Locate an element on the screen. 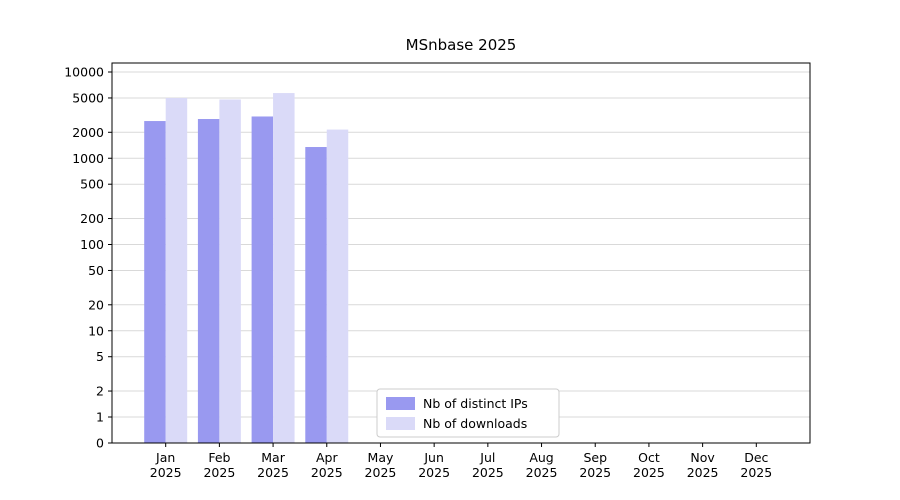 The height and width of the screenshot is (500, 900). y-tick-label: 5000 is located at coordinates (88, 97).